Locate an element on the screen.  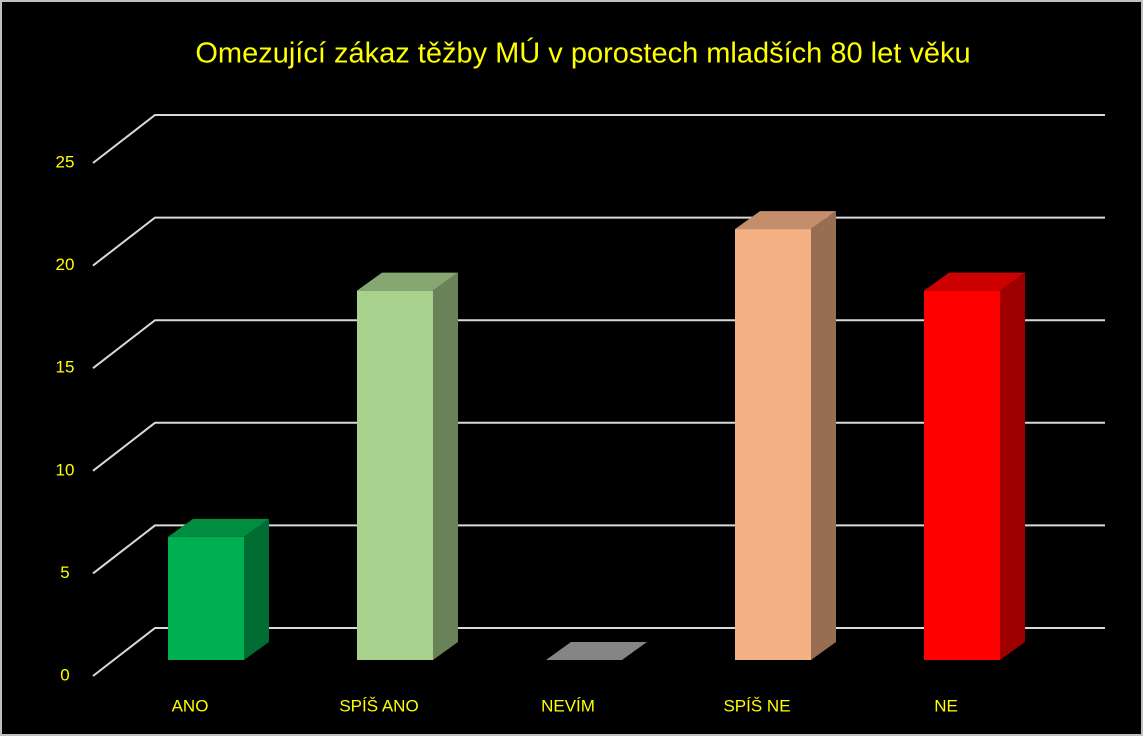
grid-line is located at coordinates (598, 139).